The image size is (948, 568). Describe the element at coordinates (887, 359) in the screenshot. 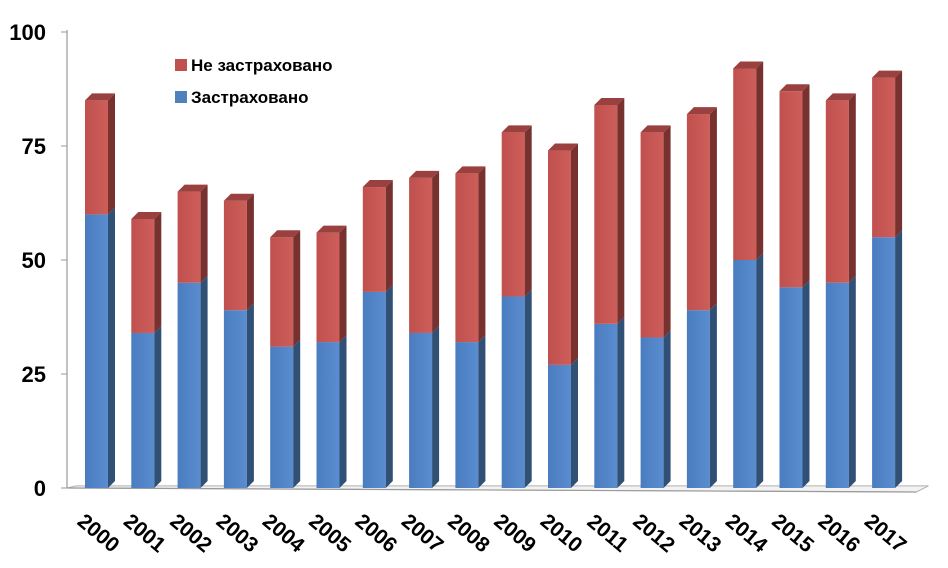

I see `bar-insured-2017` at that location.